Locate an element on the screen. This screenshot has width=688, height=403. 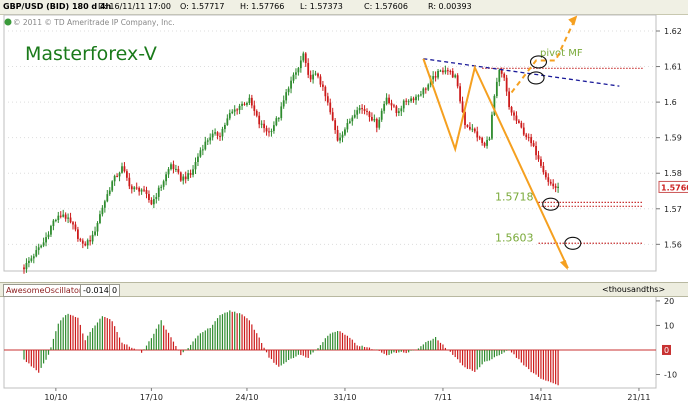
osc-zero-tag is located at coordinates (666, 349).